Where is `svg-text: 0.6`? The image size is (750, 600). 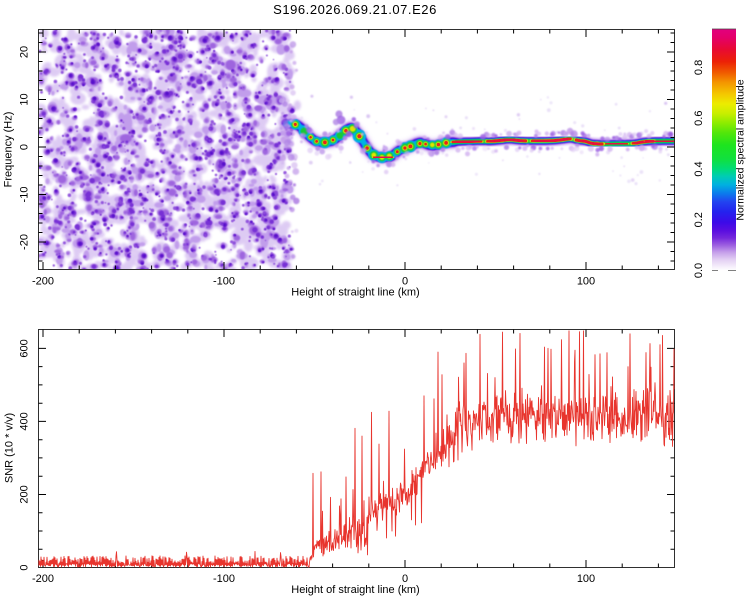
svg-text: 0.6 is located at coordinates (699, 118).